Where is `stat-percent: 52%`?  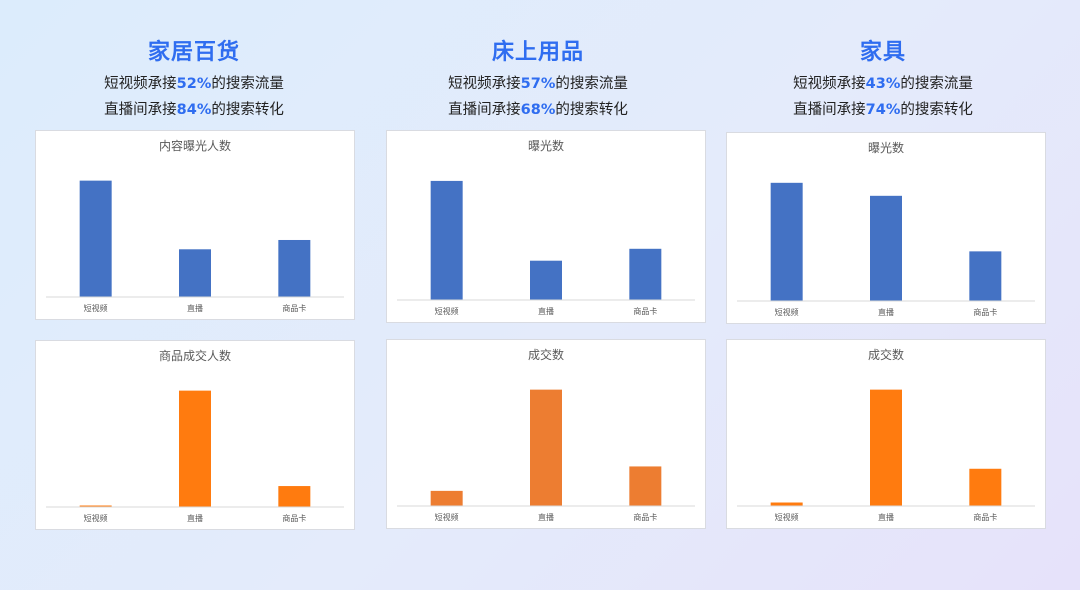
stat-percent: 52% is located at coordinates (194, 84).